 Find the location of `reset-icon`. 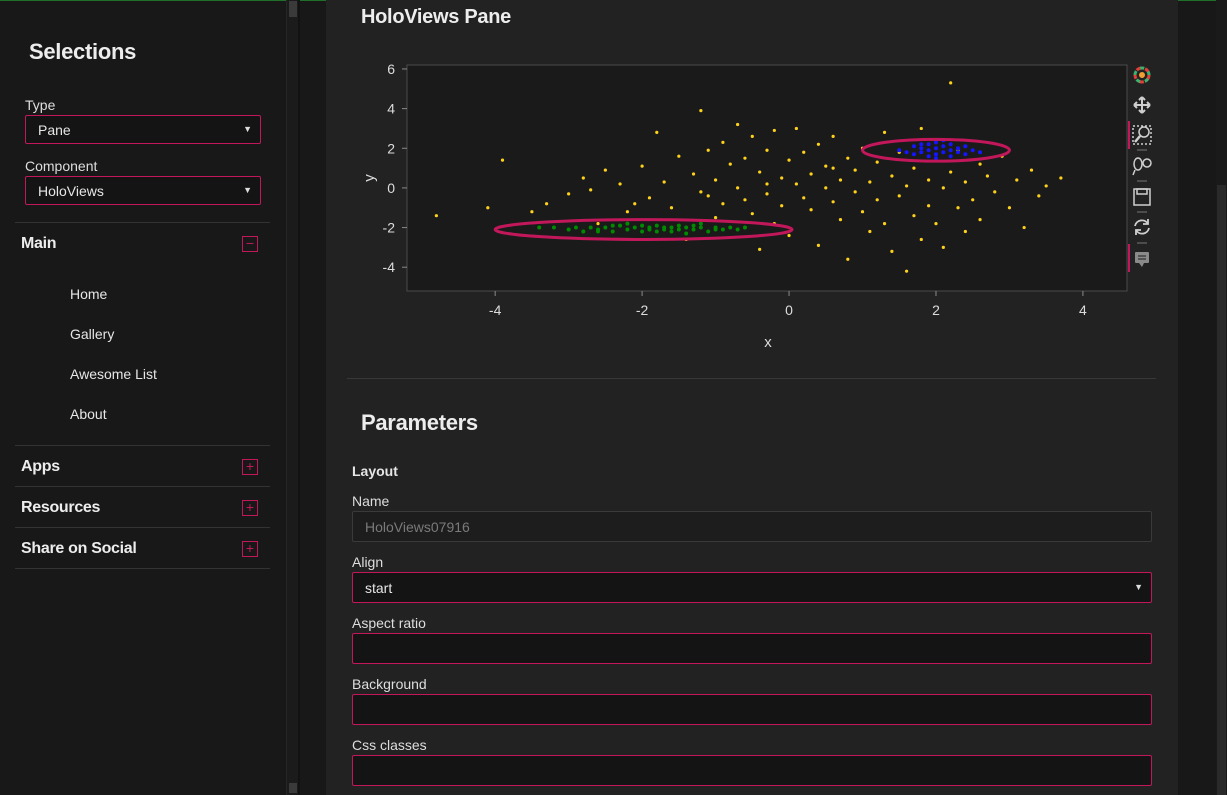

reset-icon is located at coordinates (1142, 227).